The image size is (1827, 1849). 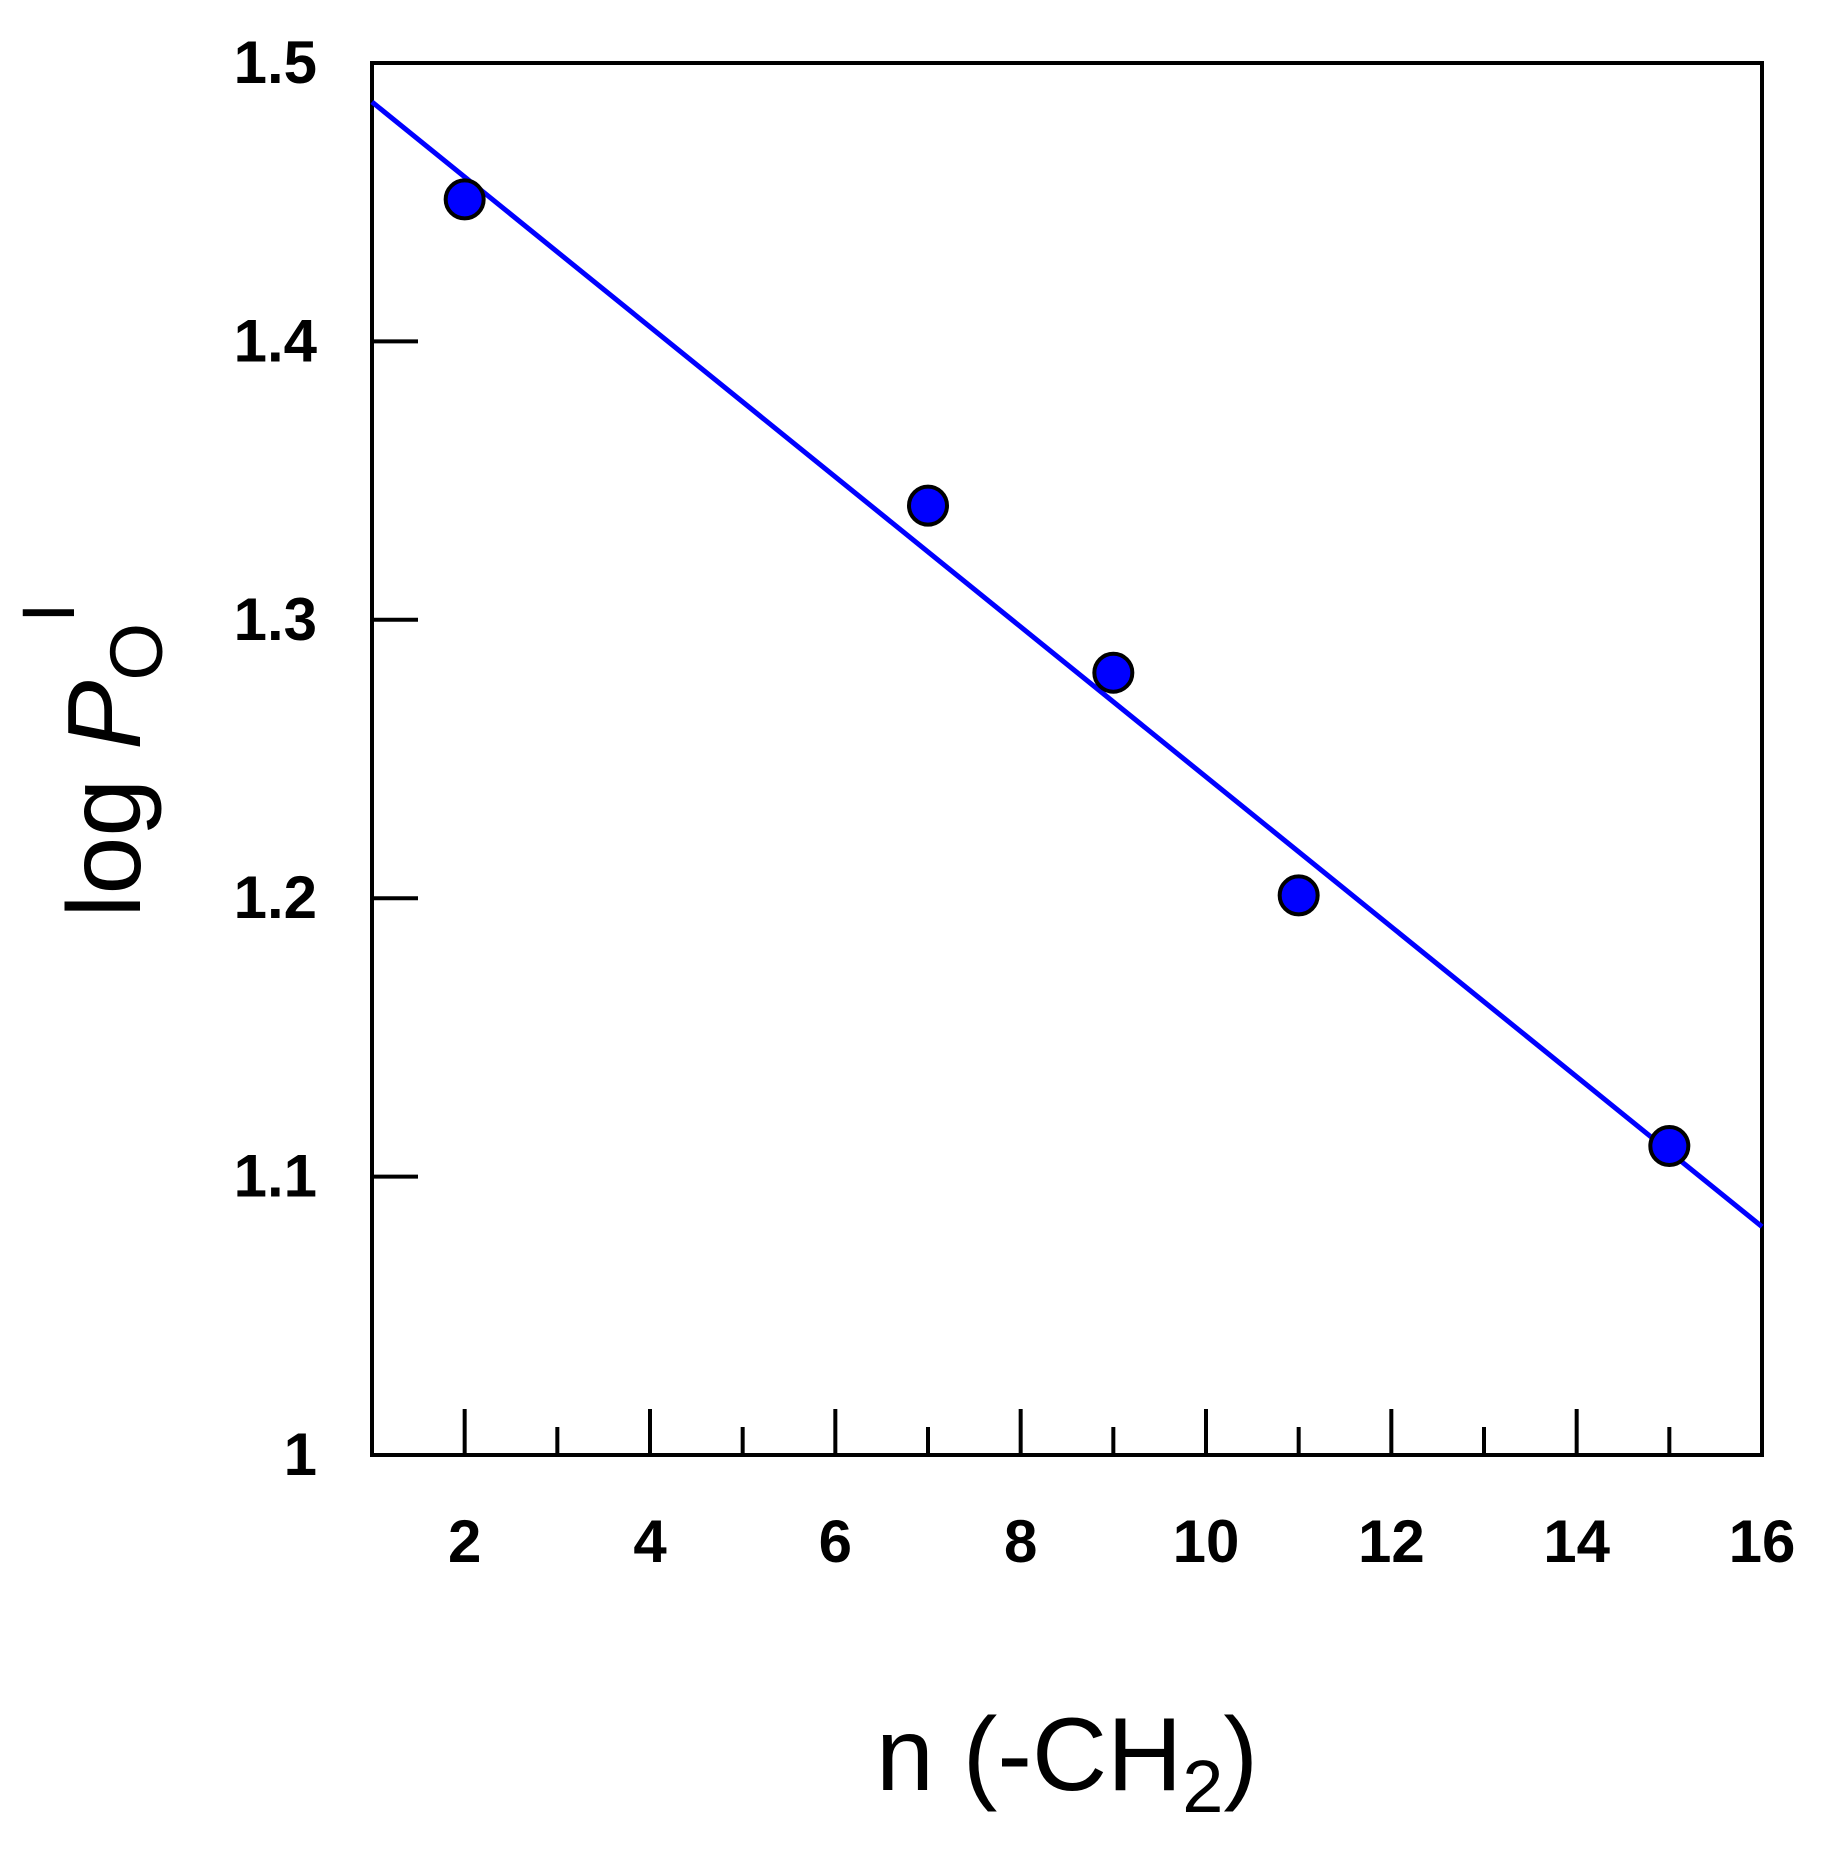 What do you see at coordinates (92, 759) in the screenshot?
I see `y-axis-label: log POI` at bounding box center [92, 759].